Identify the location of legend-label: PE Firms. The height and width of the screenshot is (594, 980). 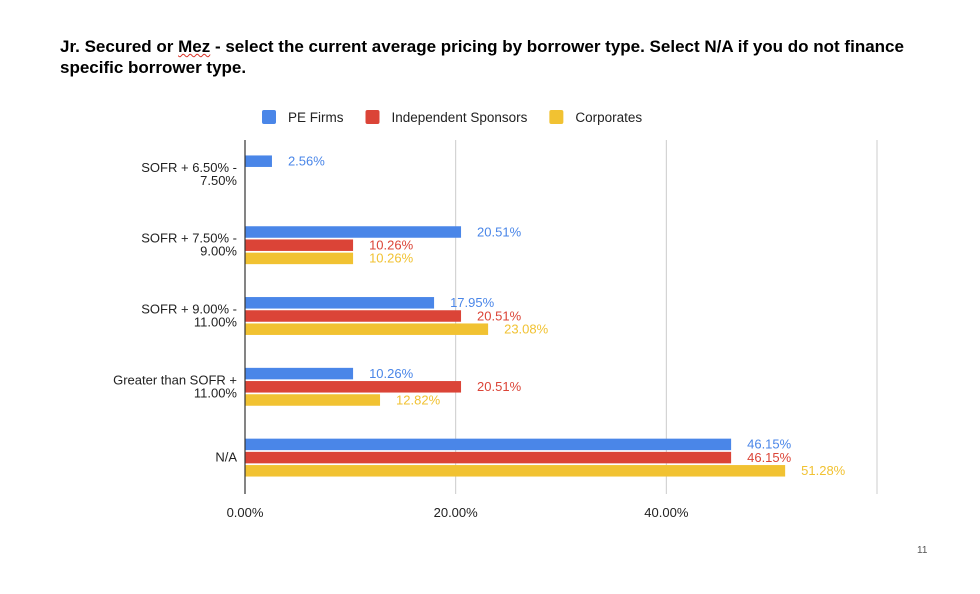
(316, 117).